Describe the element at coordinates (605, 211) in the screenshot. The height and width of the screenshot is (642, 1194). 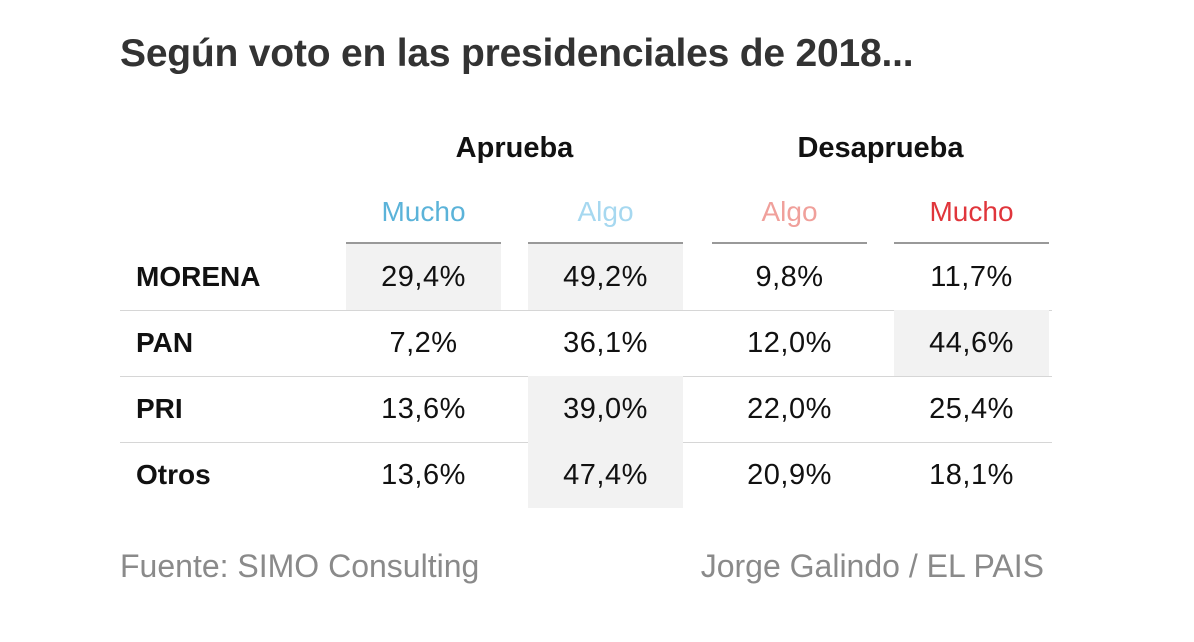
I see `column-header-1: Algo` at that location.